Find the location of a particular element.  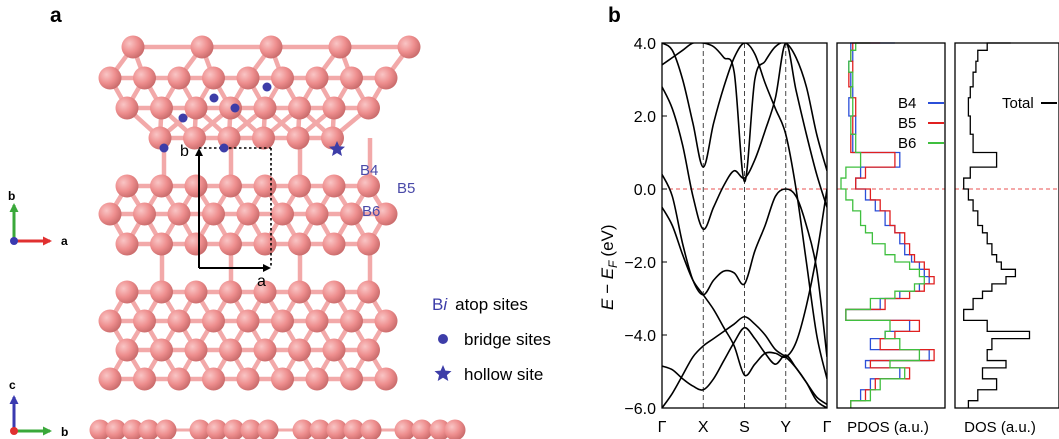

dos-line-b6 is located at coordinates (882, 225).